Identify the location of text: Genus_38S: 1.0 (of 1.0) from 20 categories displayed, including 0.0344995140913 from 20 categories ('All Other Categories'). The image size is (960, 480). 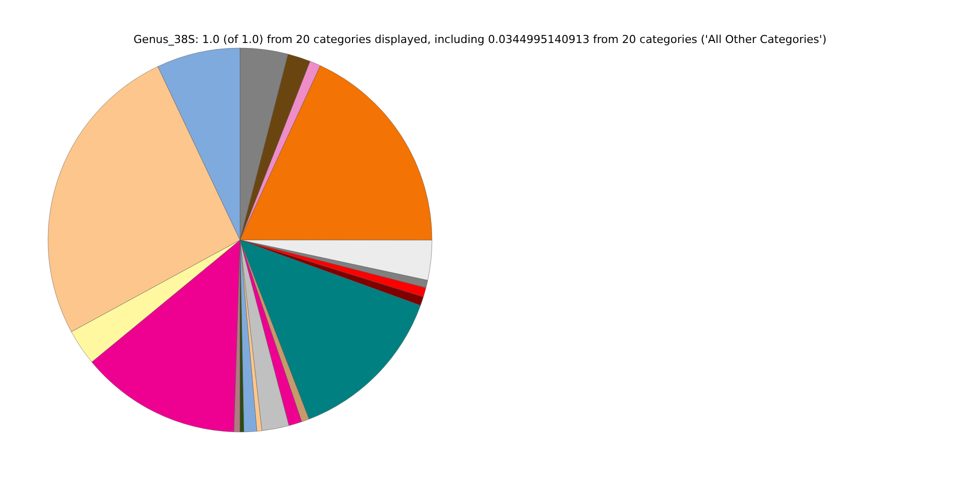
(480, 39).